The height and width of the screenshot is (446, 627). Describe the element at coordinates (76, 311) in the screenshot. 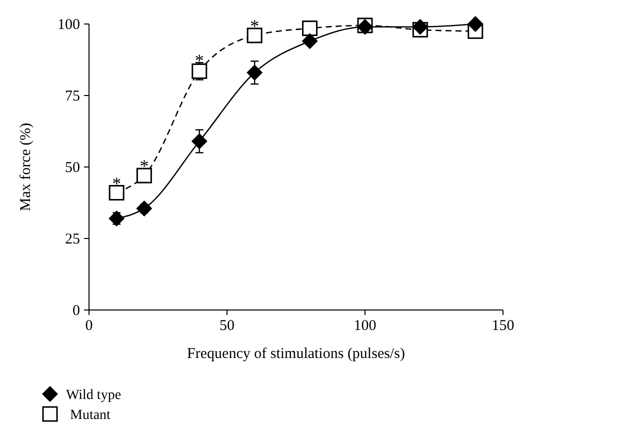

I see `y-tick-label: 0` at that location.